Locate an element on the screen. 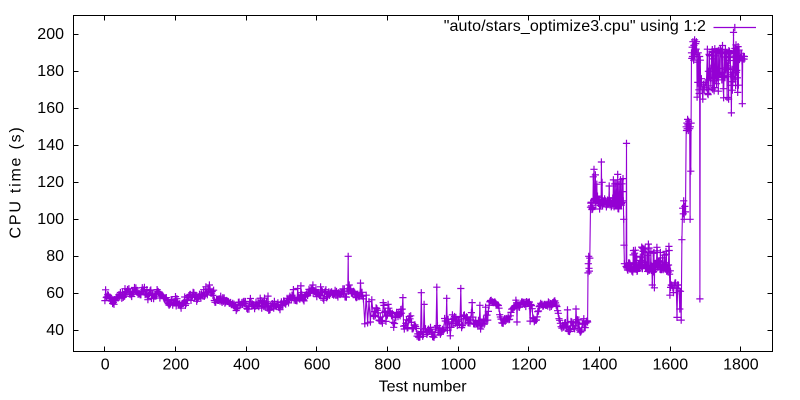 The image size is (800, 400). svg-text: Test number is located at coordinates (423, 387).